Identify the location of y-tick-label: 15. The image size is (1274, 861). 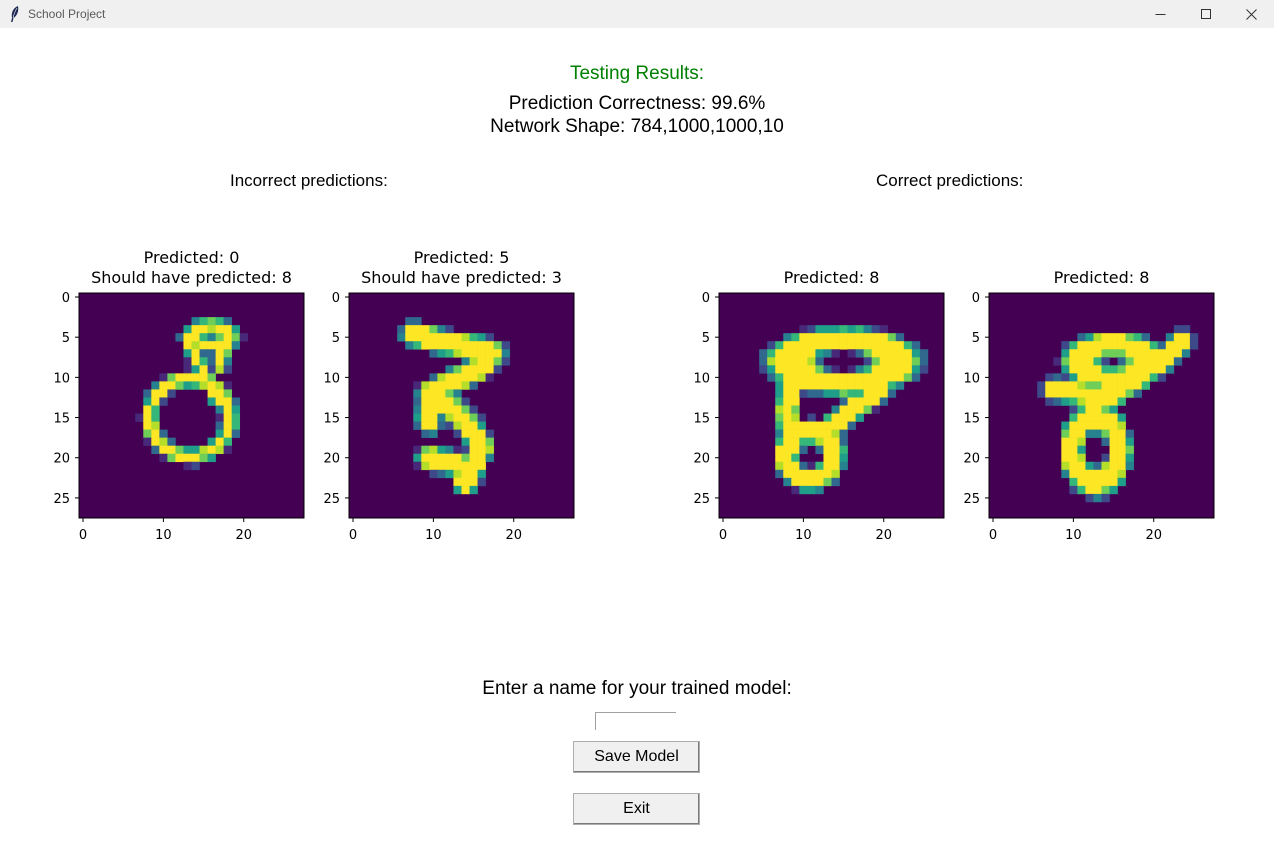
(971, 419).